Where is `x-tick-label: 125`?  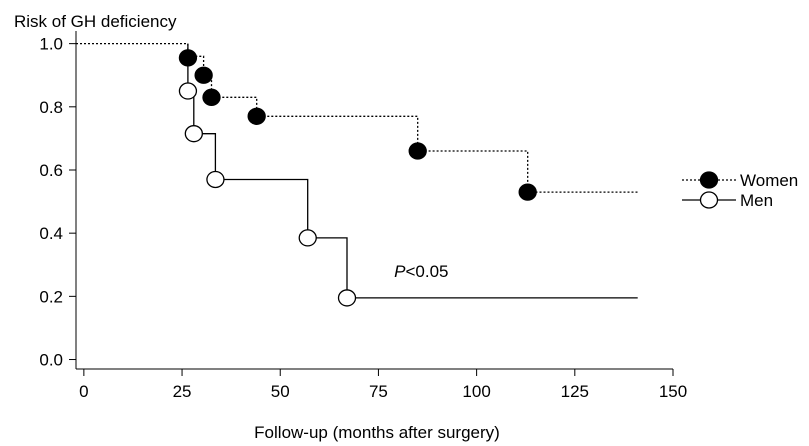 x-tick-label: 125 is located at coordinates (575, 391).